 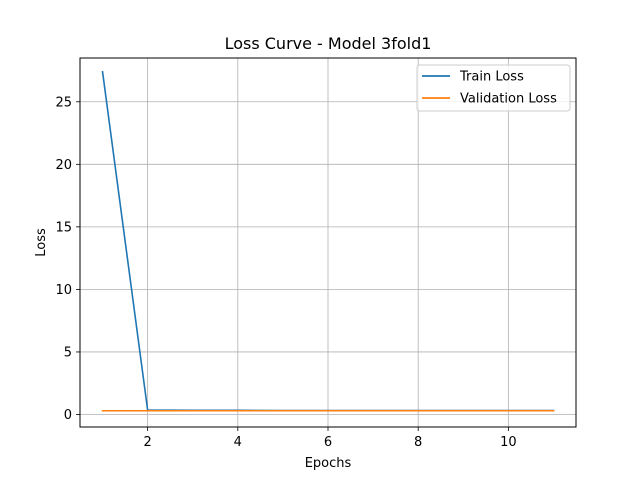 What do you see at coordinates (68, 415) in the screenshot?
I see `y-tick-label: 0` at bounding box center [68, 415].